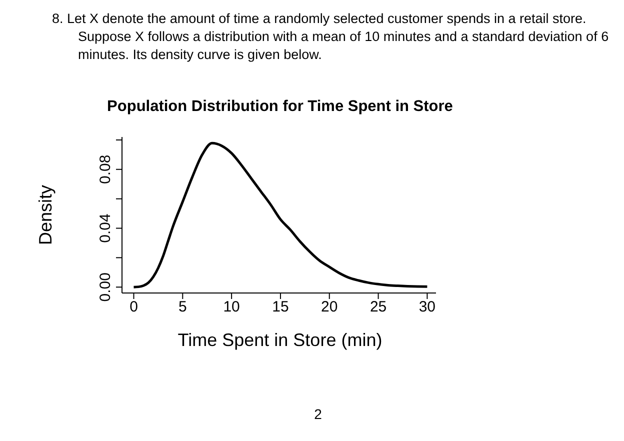  What do you see at coordinates (378, 307) in the screenshot?
I see `x-tick-label: 25` at bounding box center [378, 307].